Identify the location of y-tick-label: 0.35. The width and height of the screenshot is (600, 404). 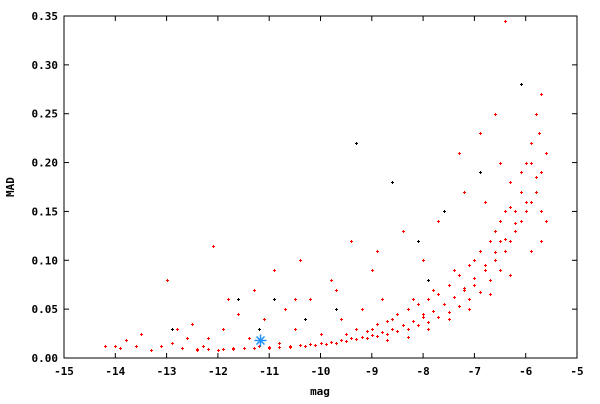
(45, 16).